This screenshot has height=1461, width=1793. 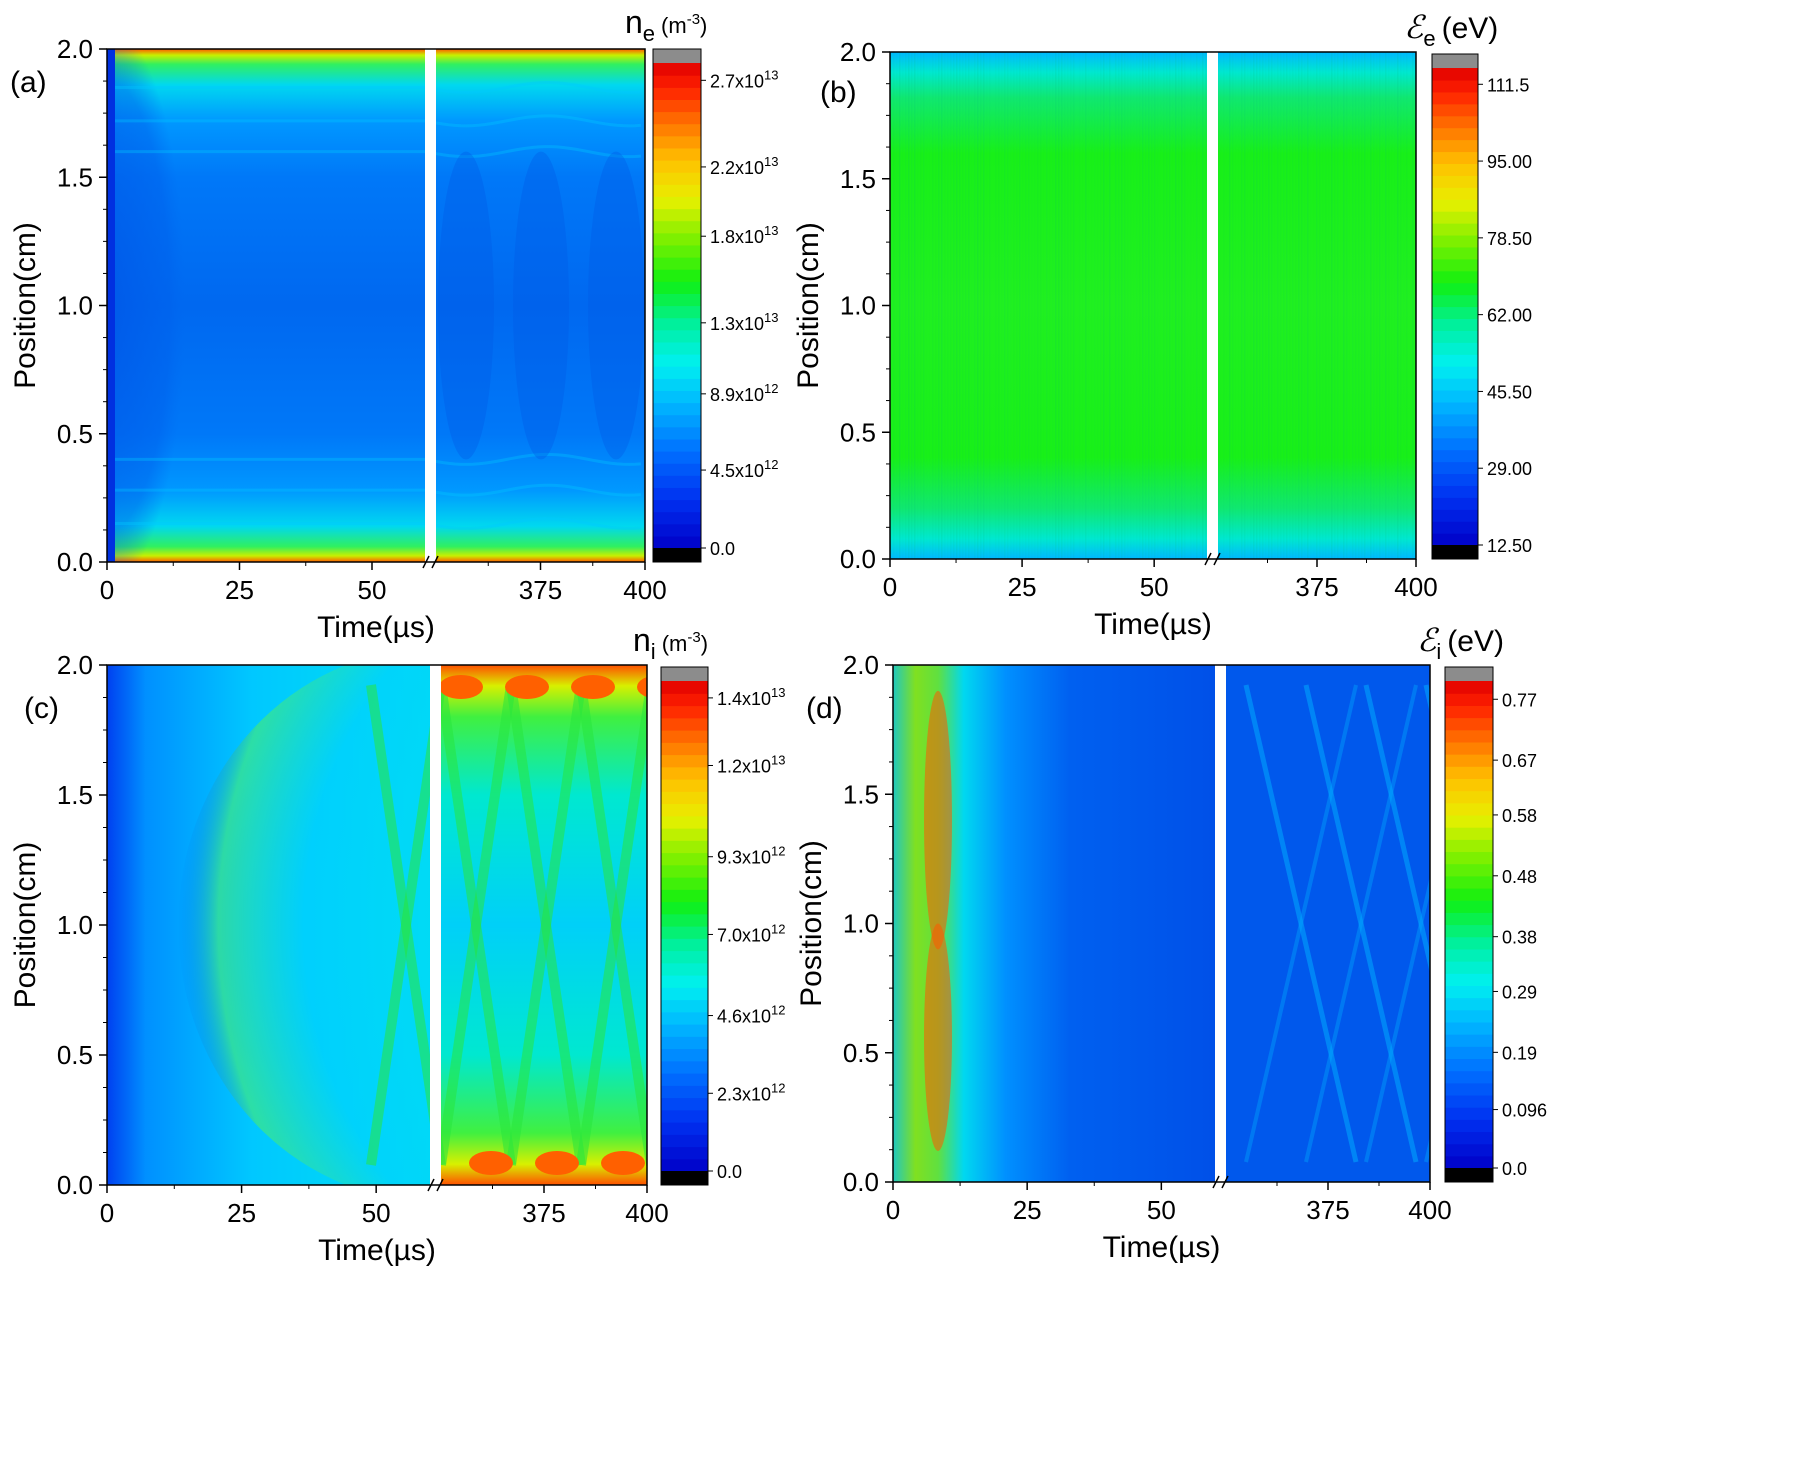 I want to click on colorbar-tick-label: 0.67, so click(x=1519, y=761).